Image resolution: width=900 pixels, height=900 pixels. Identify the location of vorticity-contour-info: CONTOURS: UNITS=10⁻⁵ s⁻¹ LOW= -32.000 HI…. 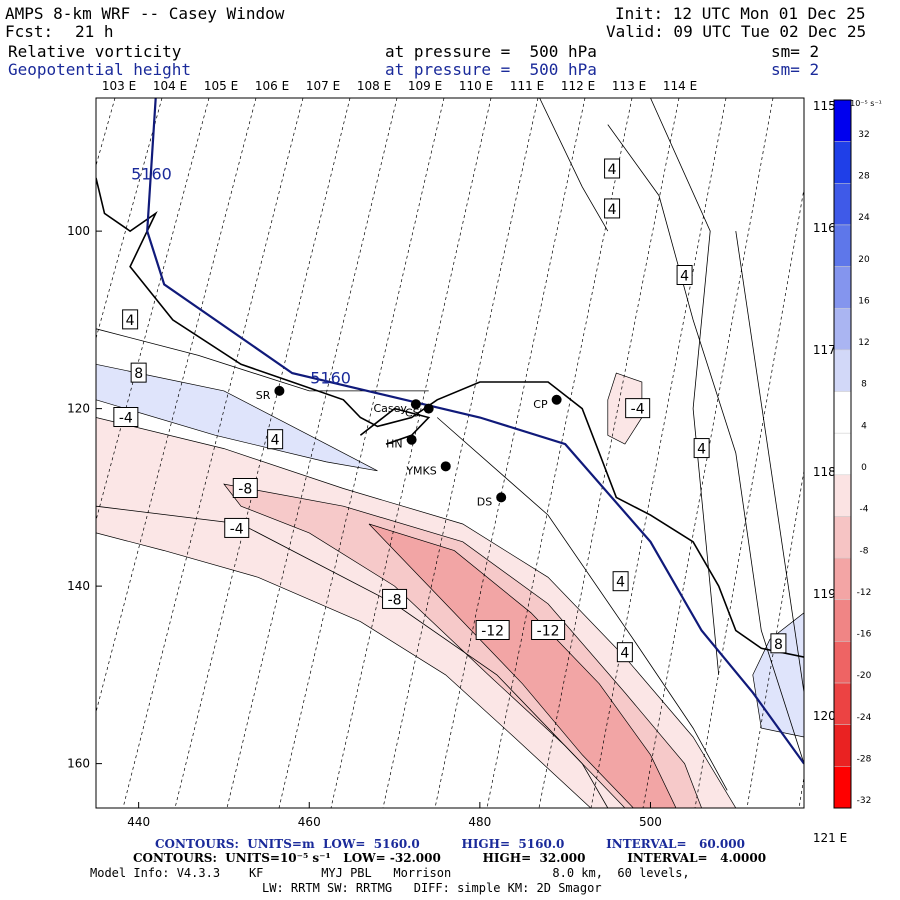
(450, 858).